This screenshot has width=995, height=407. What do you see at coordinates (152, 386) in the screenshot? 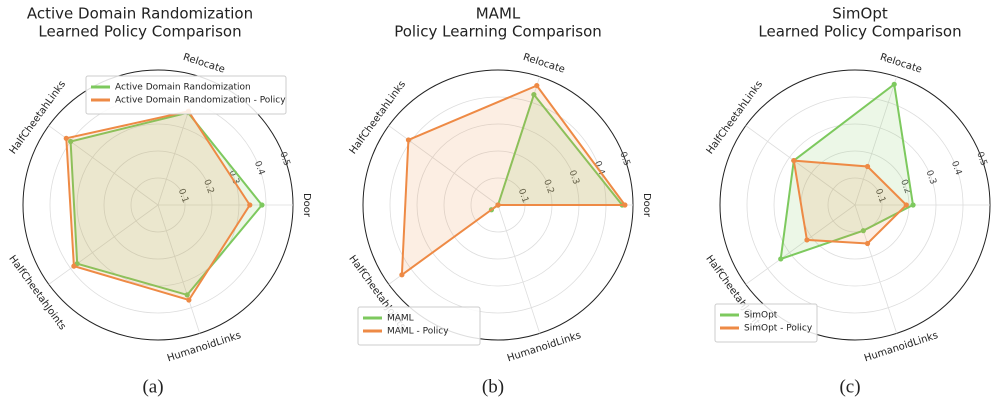
I see `caption: (a)` at bounding box center [152, 386].